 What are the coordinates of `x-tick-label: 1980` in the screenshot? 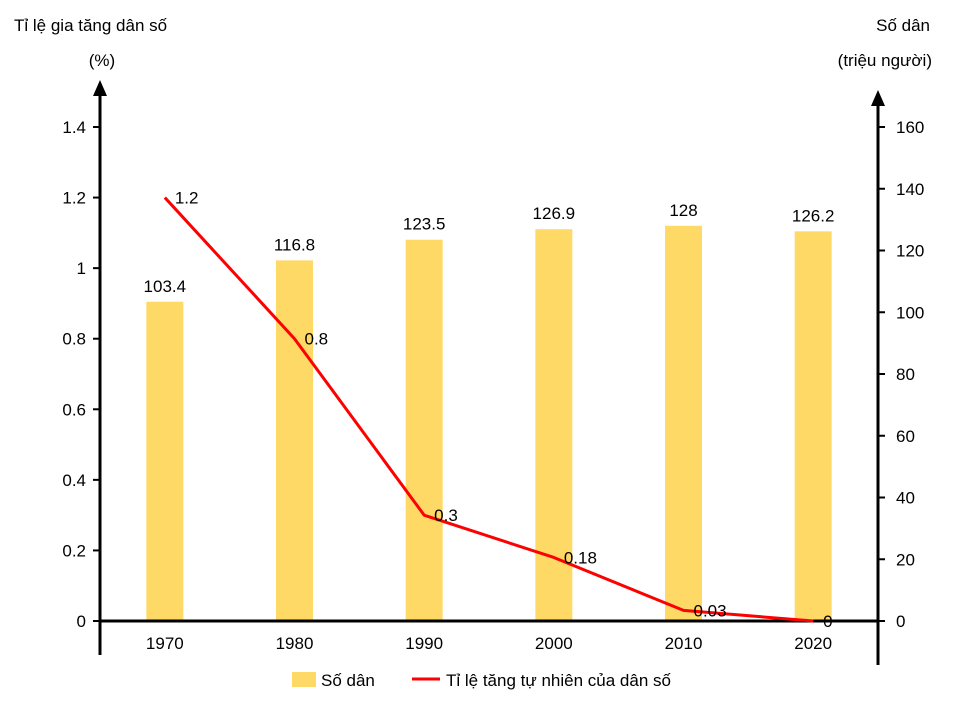 It's located at (295, 643).